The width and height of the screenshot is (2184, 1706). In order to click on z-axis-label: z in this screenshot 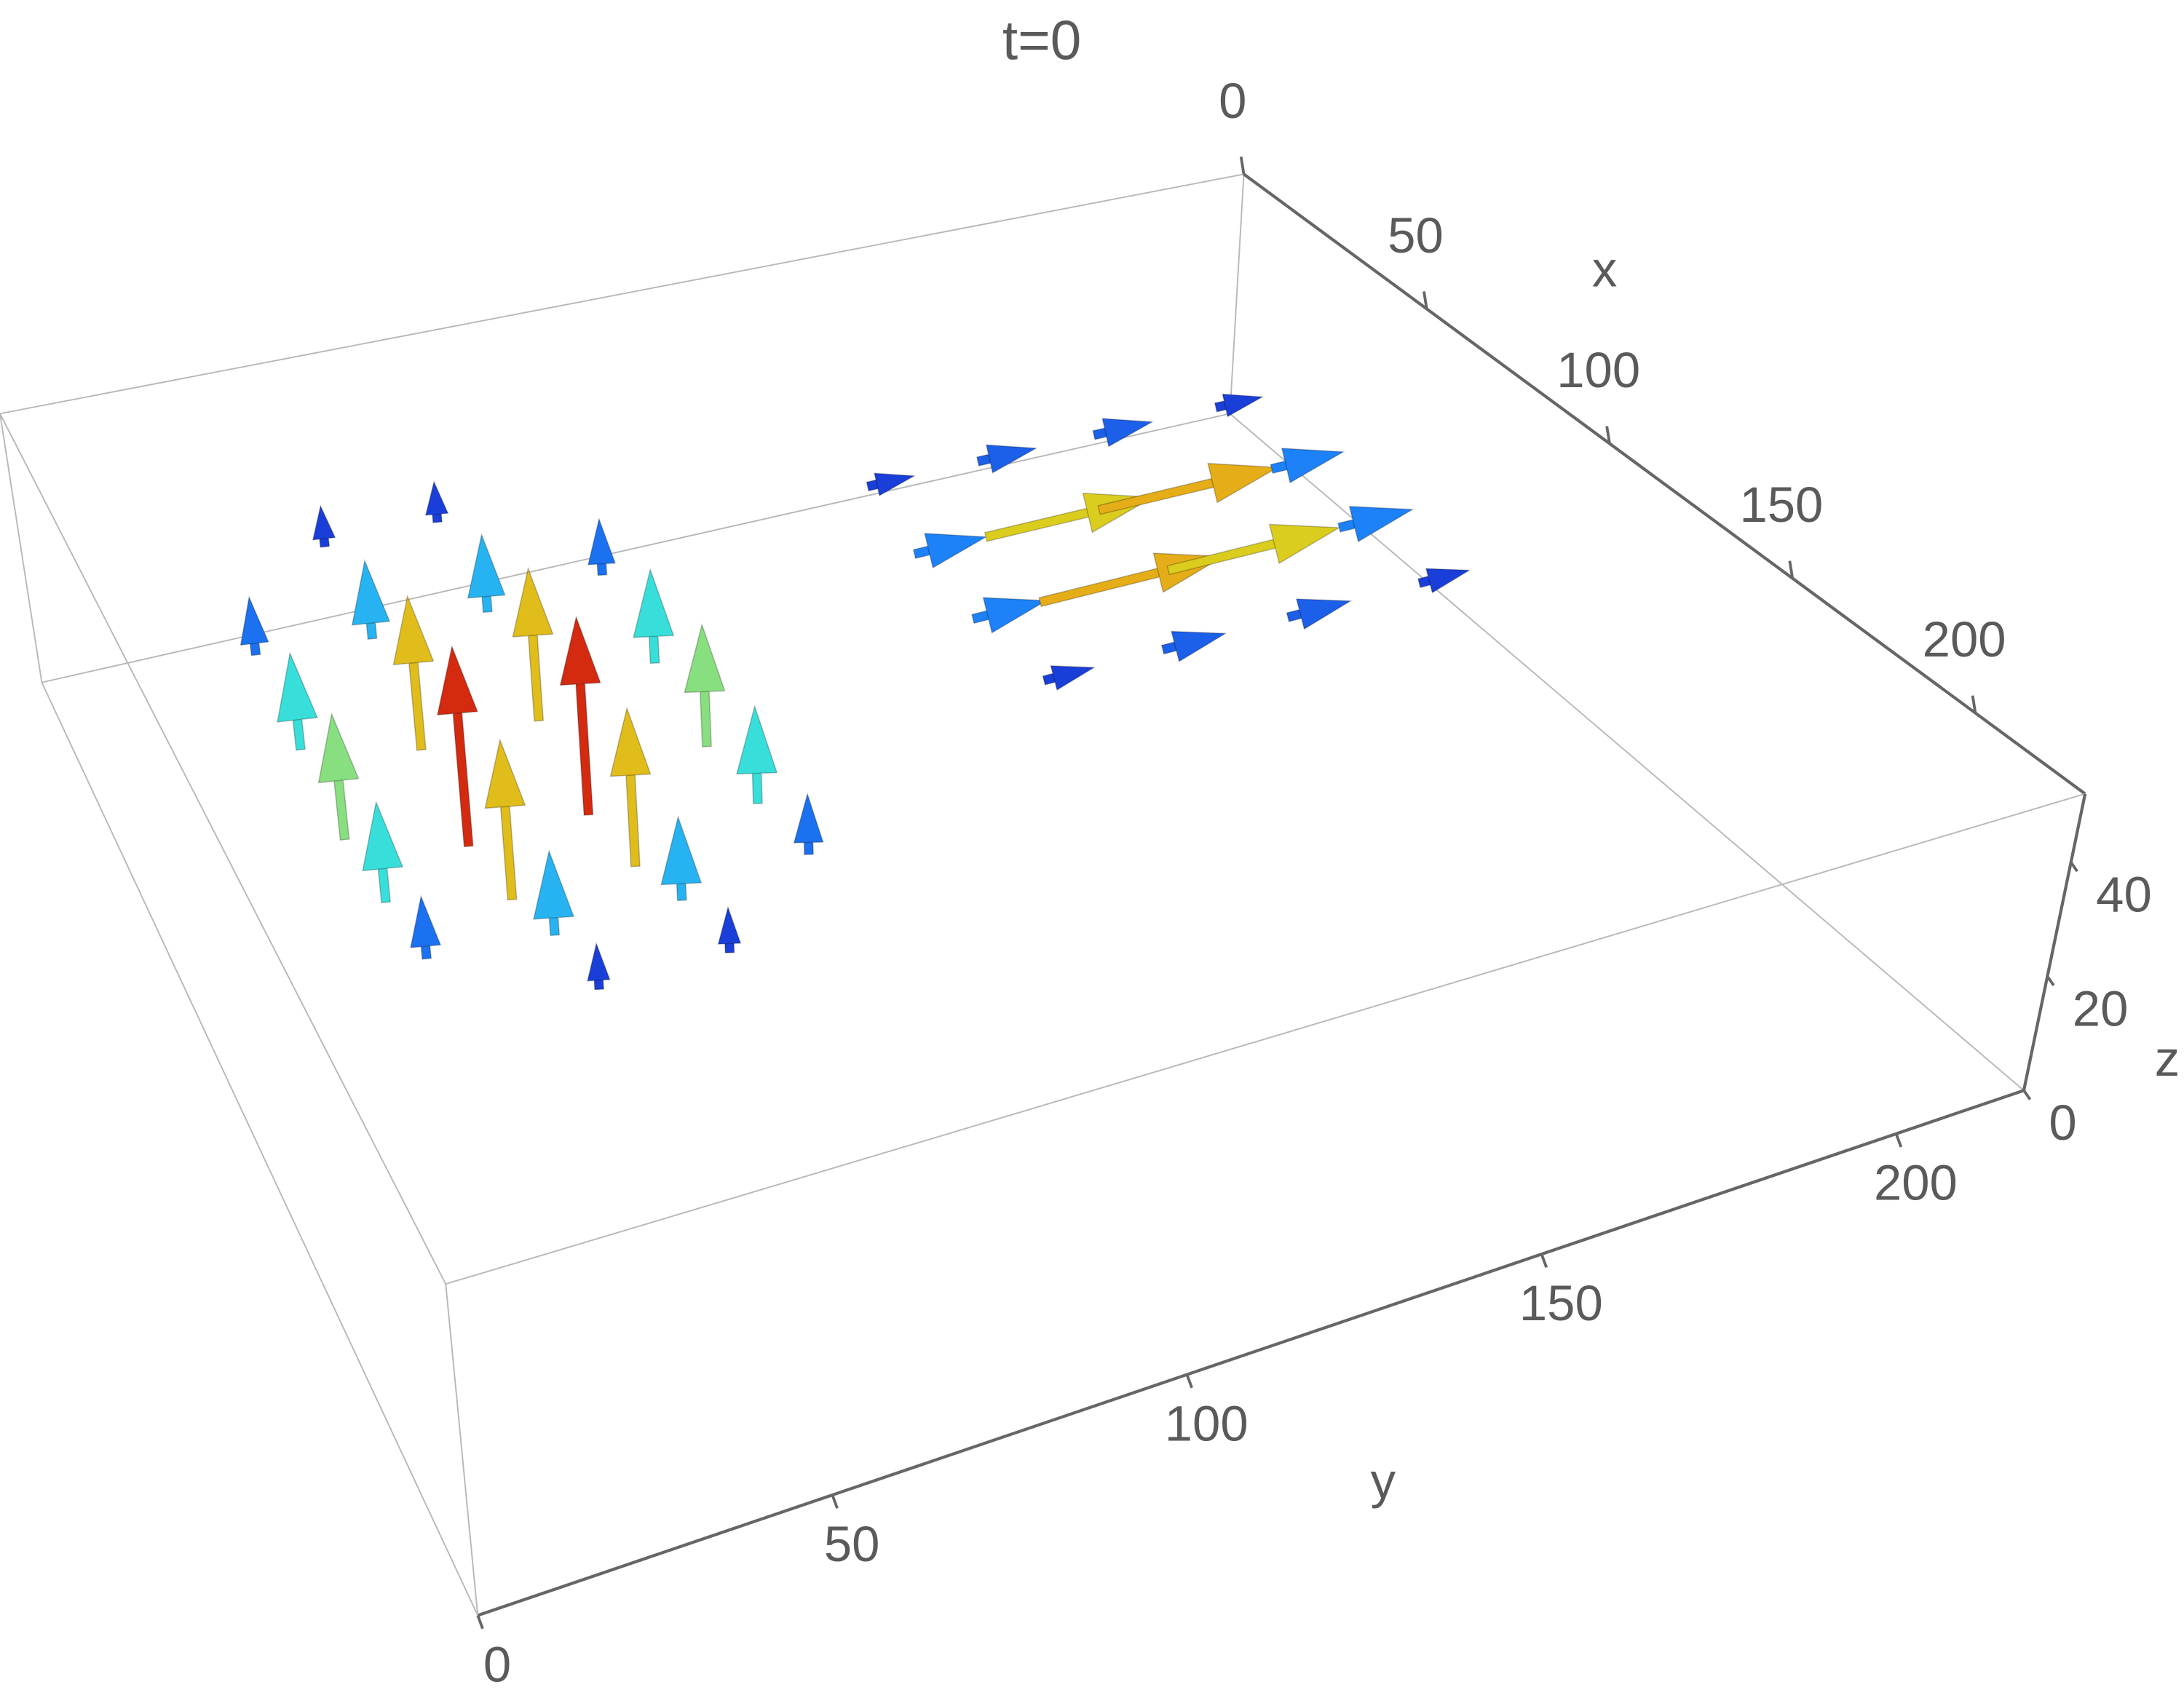, I will do `click(2167, 1059)`.